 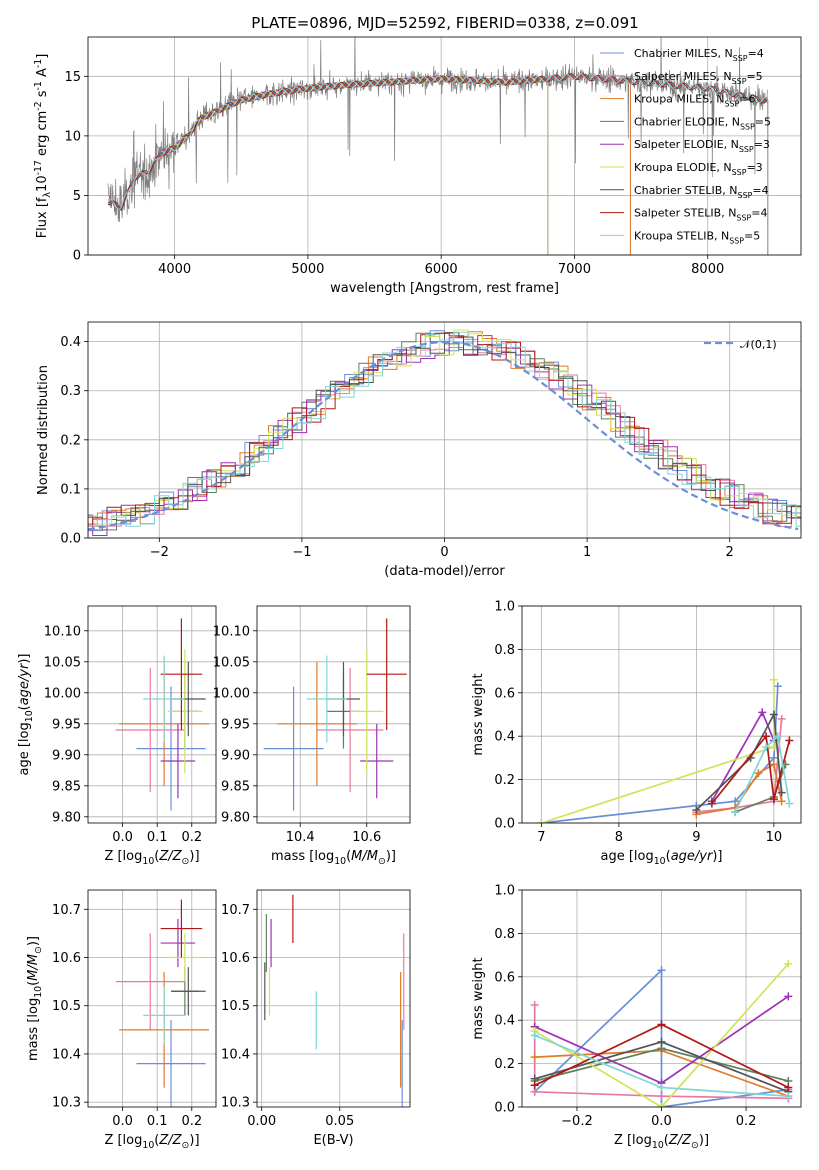 What do you see at coordinates (235, 1006) in the screenshot?
I see `y-tick-label: 10.5` at bounding box center [235, 1006].